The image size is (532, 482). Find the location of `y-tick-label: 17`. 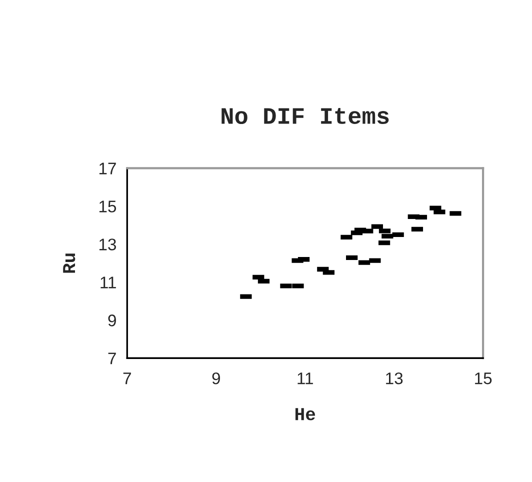

y-tick-label: 17 is located at coordinates (107, 168).